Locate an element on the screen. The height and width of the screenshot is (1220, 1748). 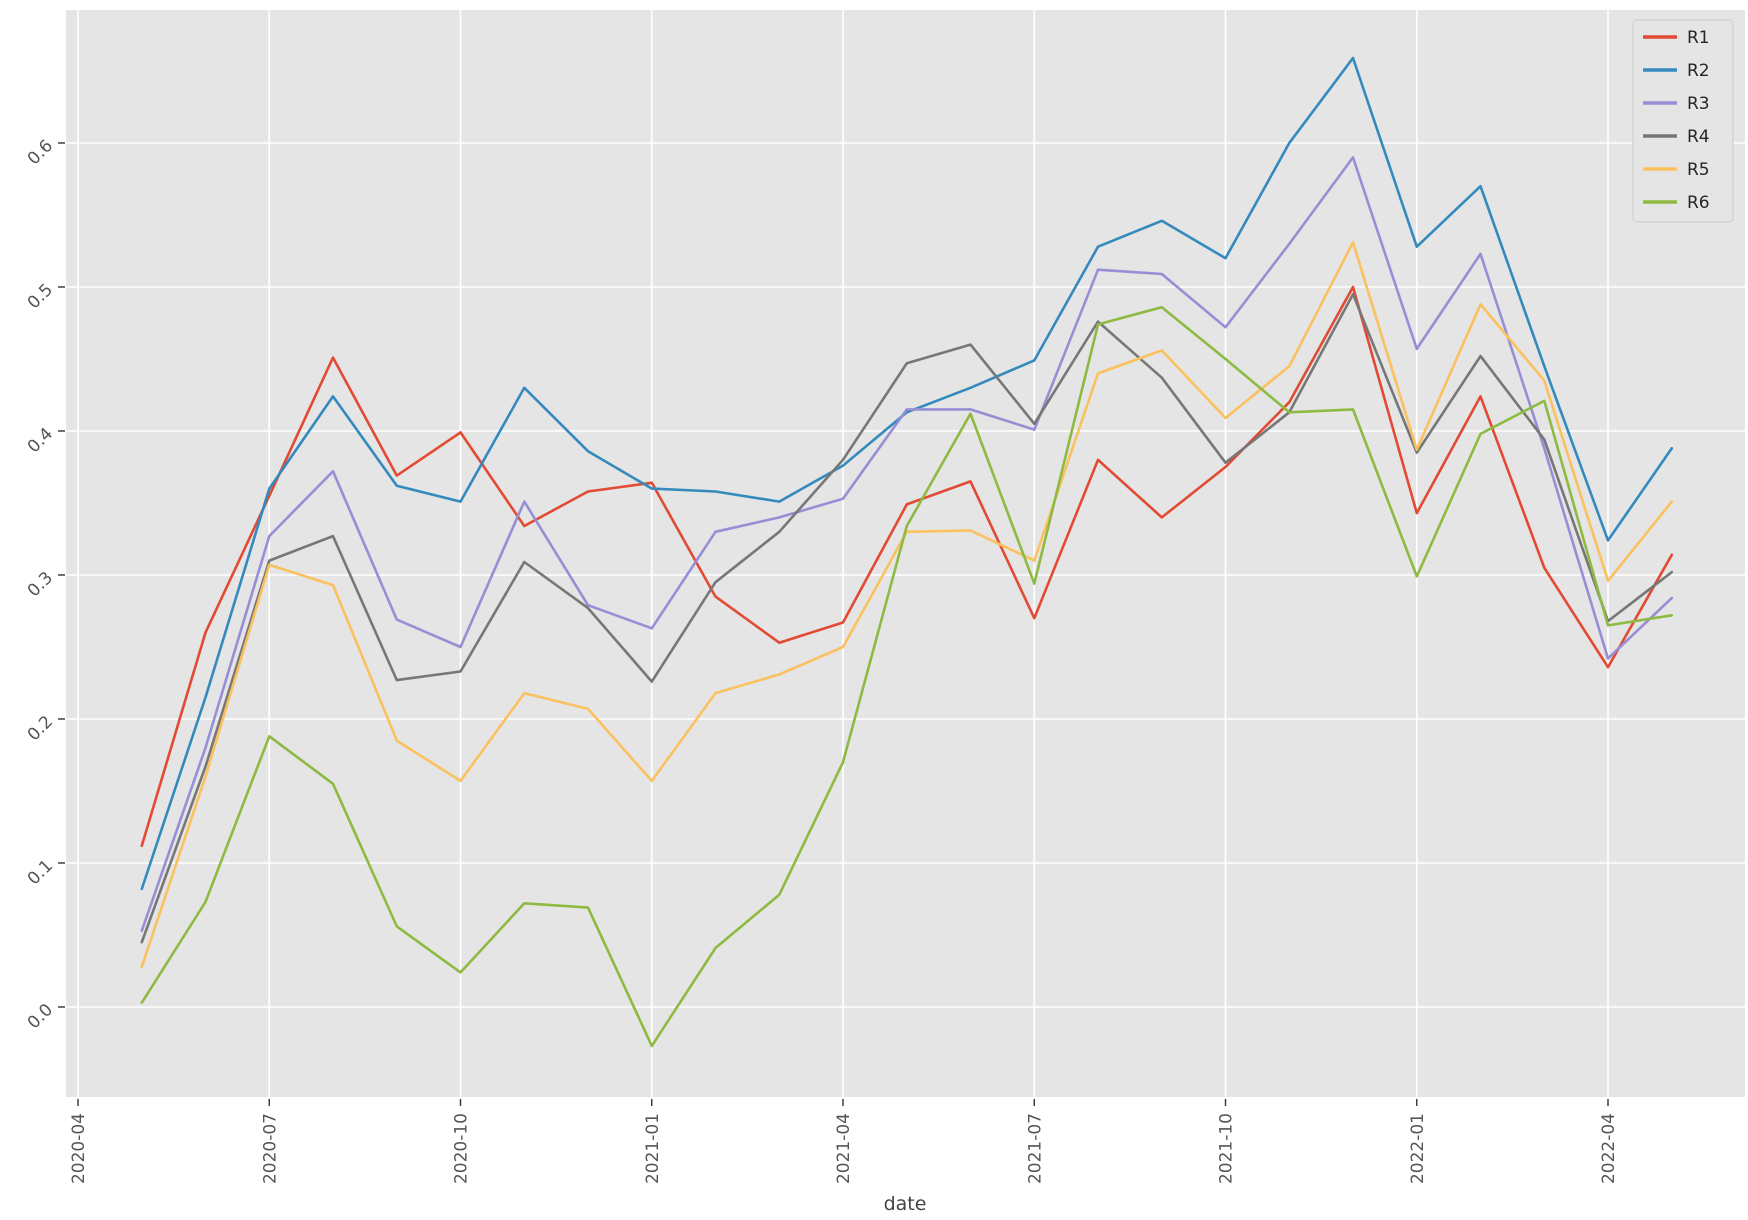
legend-box is located at coordinates (1683, 121).